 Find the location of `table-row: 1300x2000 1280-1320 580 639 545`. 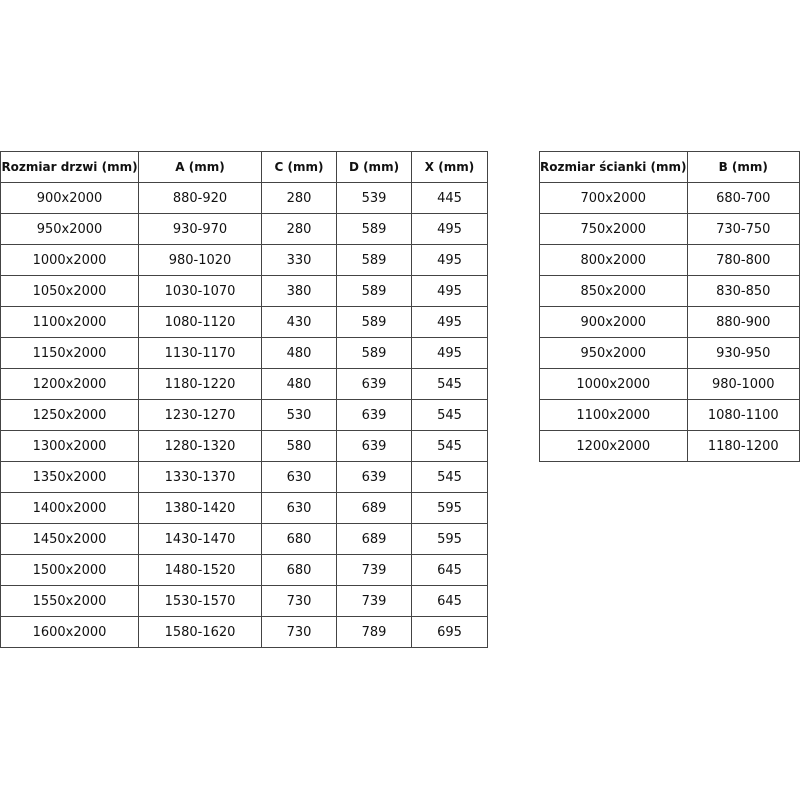

table-row: 1300x2000 1280-1320 580 639 545 is located at coordinates (244, 446).